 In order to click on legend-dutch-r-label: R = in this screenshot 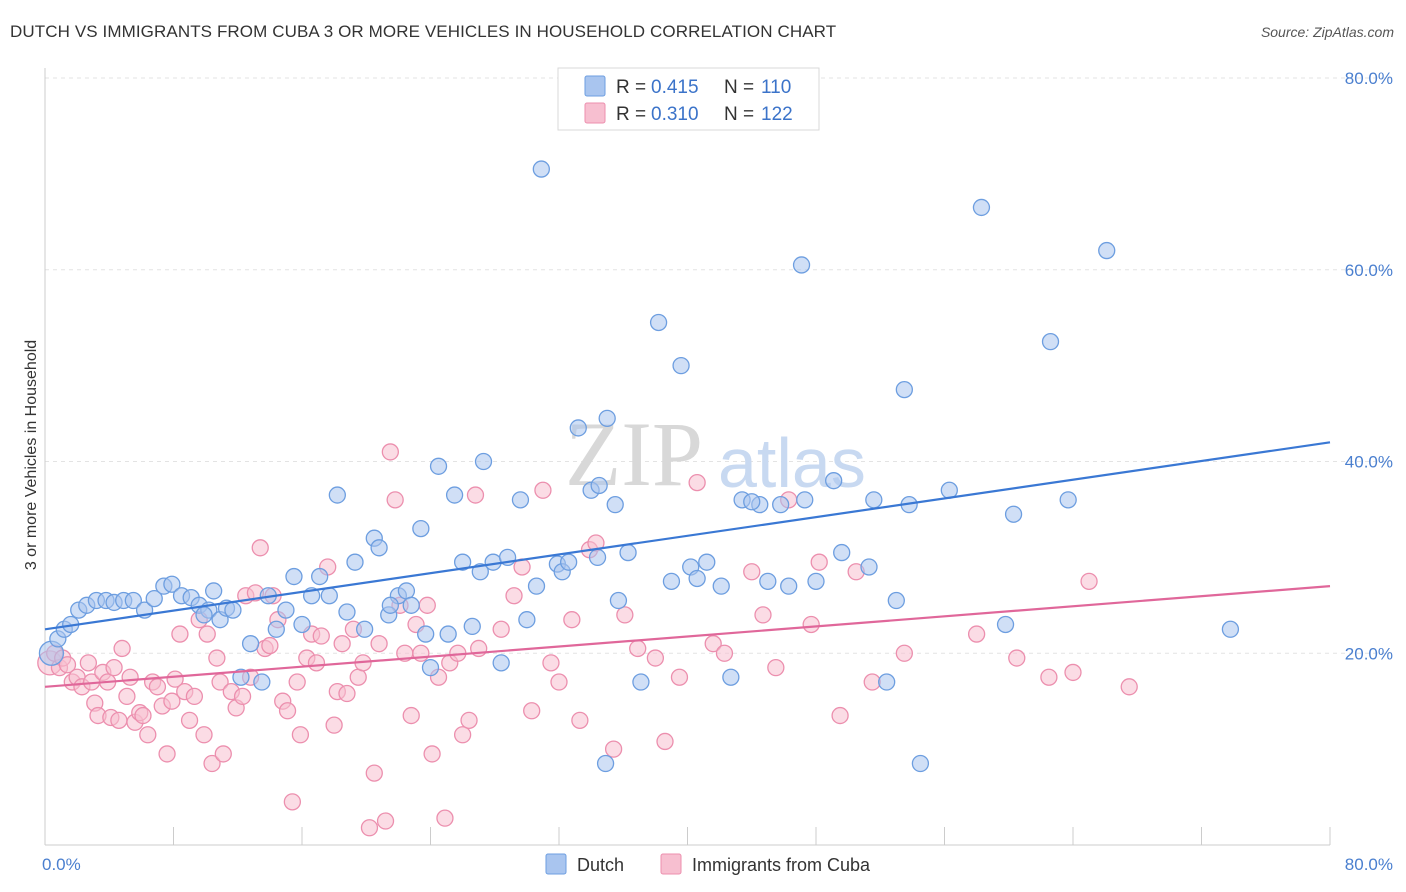, I will do `click(631, 87)`.